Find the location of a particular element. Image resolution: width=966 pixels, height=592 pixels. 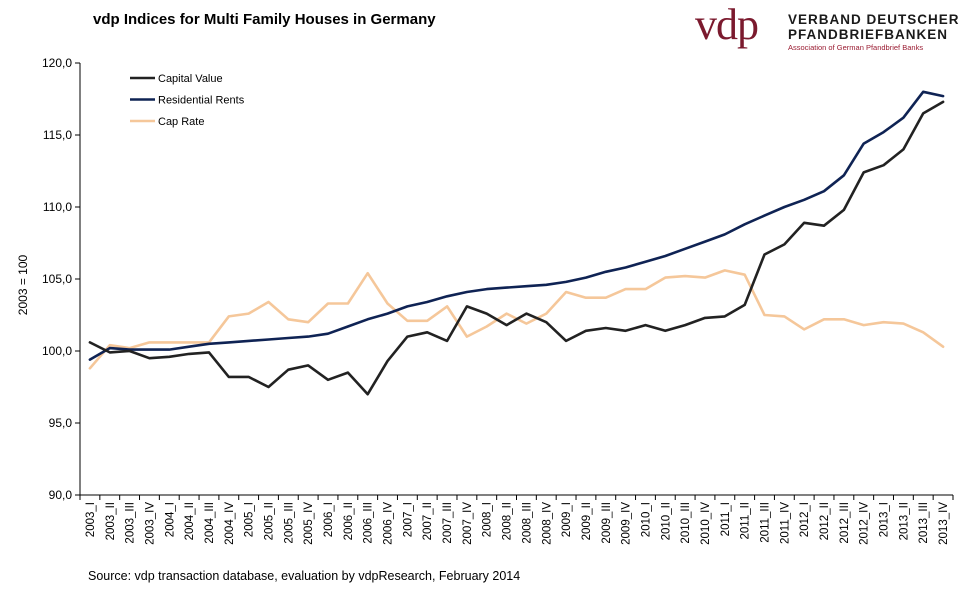

x-tick-label: 2008_IV is located at coordinates (547, 523).